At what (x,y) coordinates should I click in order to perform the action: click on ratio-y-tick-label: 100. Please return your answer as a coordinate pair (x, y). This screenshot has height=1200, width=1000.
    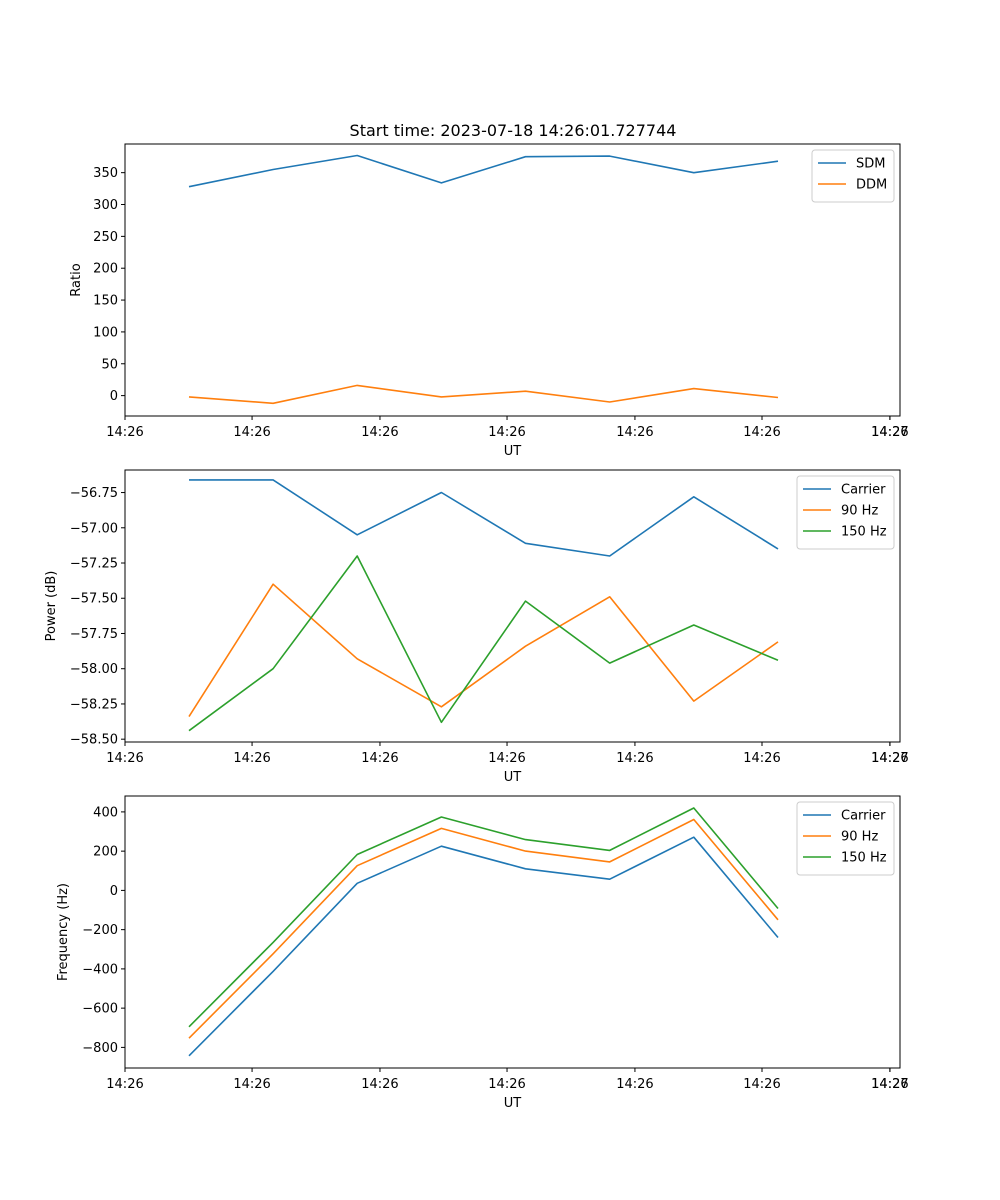
    Looking at the image, I should click on (105, 332).